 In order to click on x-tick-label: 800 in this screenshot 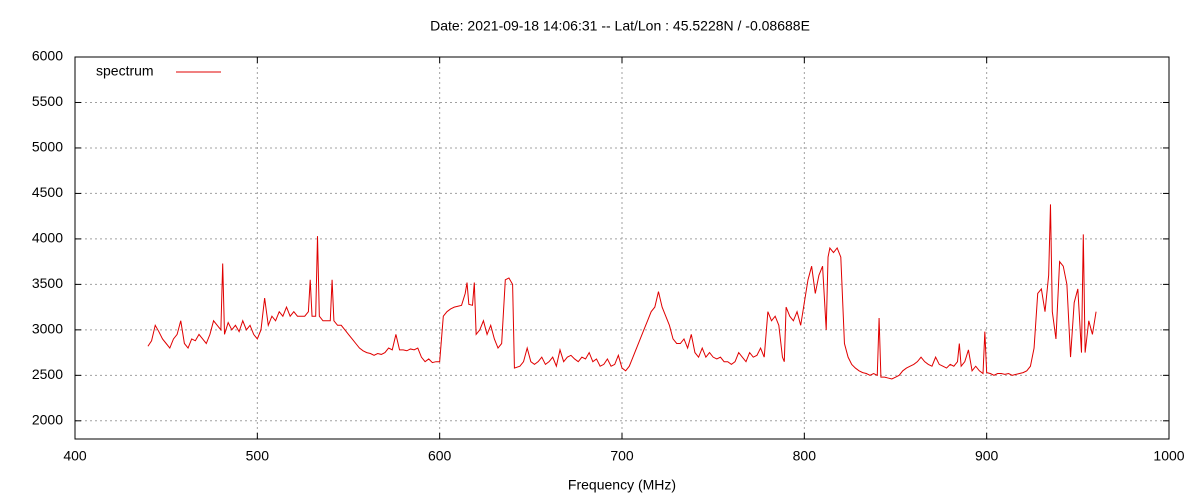, I will do `click(805, 456)`.